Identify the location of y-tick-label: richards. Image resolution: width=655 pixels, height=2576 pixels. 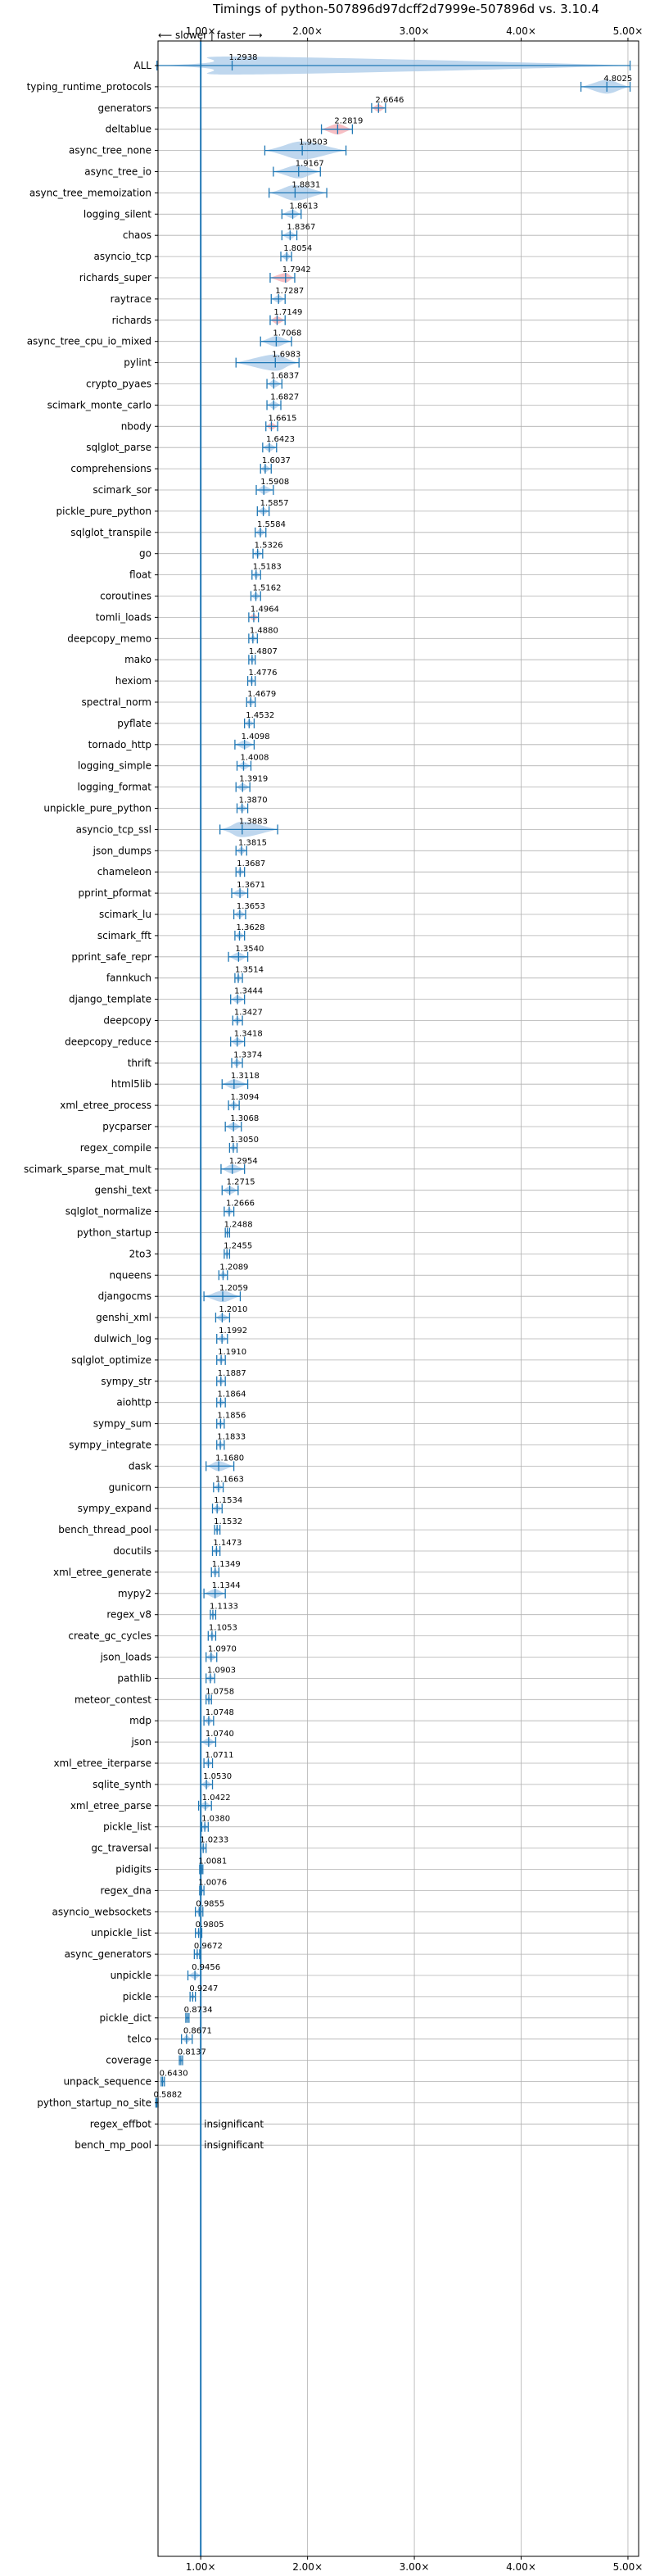
(131, 320).